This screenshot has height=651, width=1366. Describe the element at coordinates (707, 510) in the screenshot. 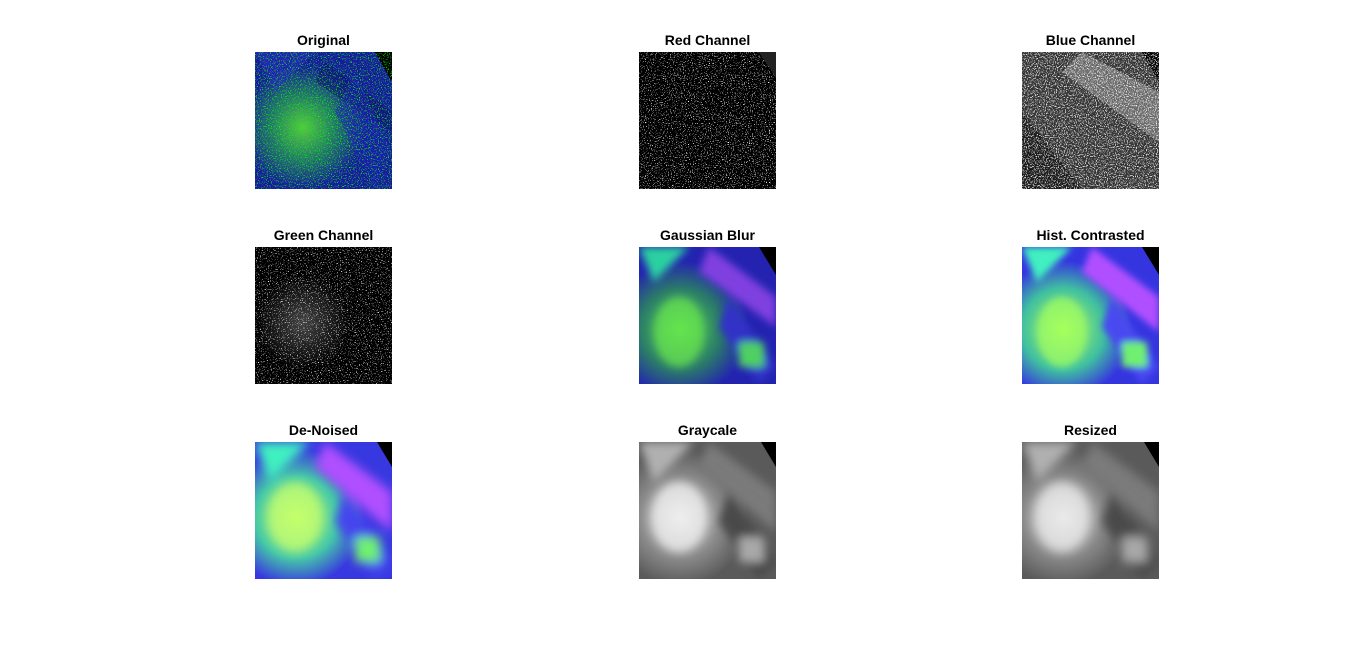

I see `graycale-image` at that location.